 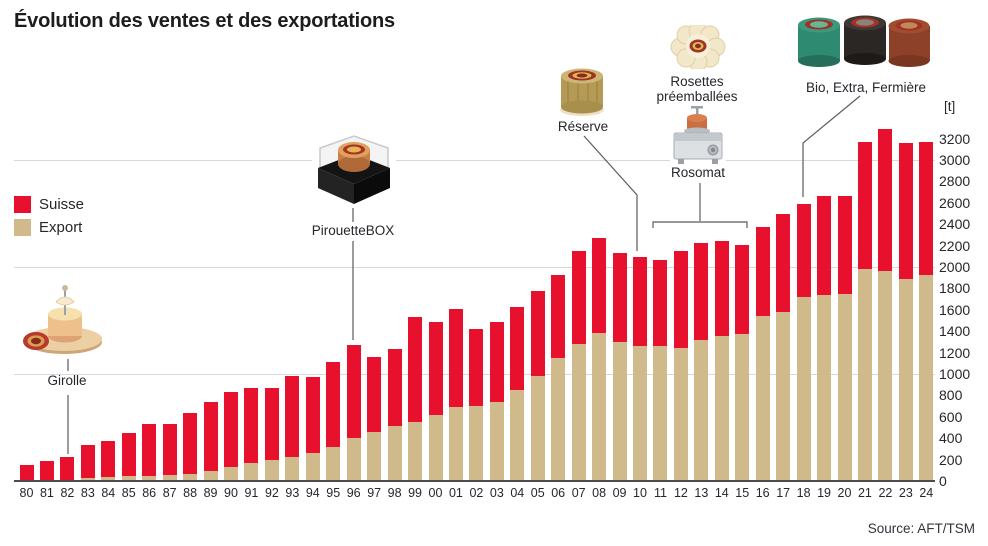 What do you see at coordinates (950, 106) in the screenshot?
I see `y-axis-unit-label: [t]` at bounding box center [950, 106].